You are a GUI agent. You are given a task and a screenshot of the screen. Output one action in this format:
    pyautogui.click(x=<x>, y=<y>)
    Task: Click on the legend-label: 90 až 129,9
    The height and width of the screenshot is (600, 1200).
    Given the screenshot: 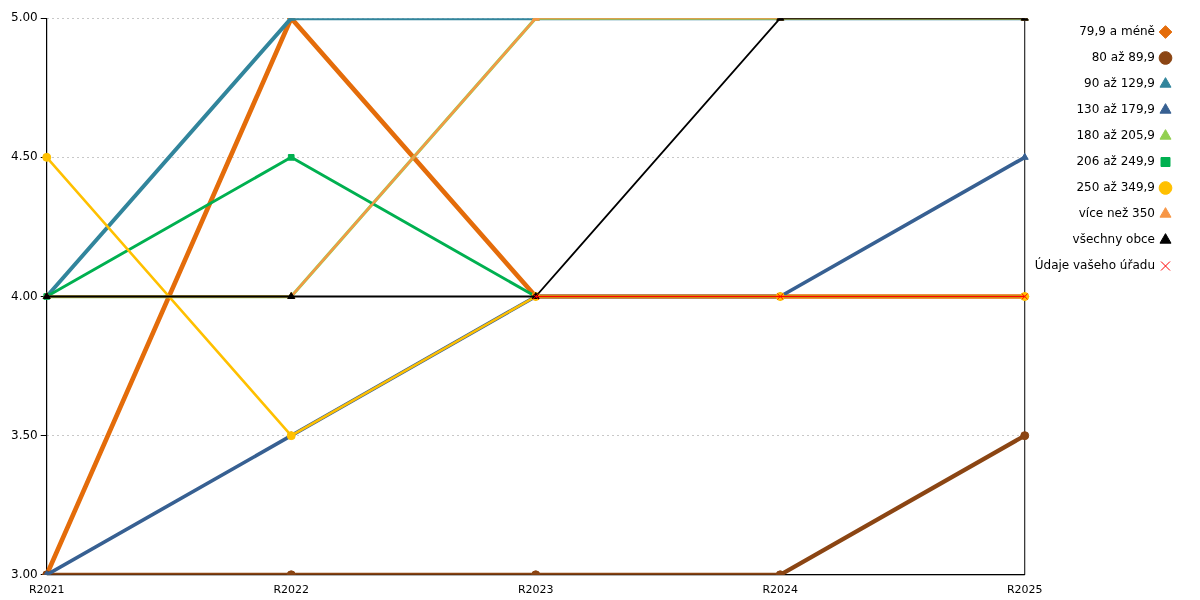 What is the action you would take?
    pyautogui.click(x=1119, y=83)
    